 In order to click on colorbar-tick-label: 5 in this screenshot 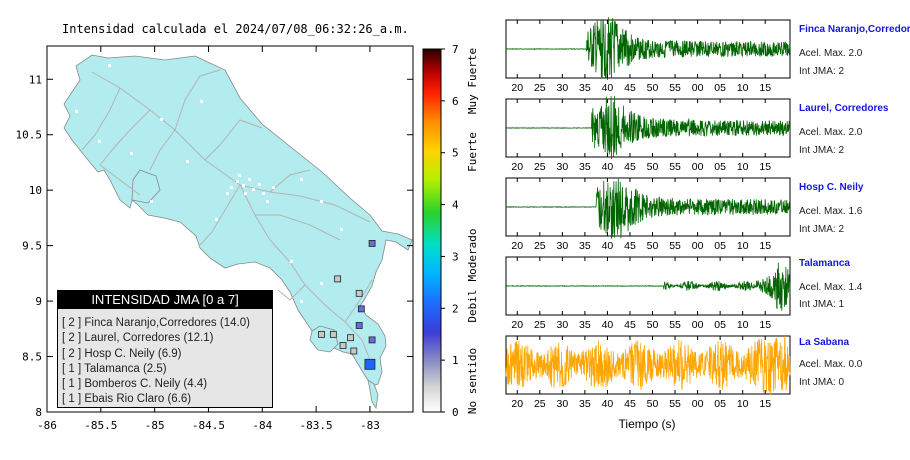, I will do `click(455, 153)`.